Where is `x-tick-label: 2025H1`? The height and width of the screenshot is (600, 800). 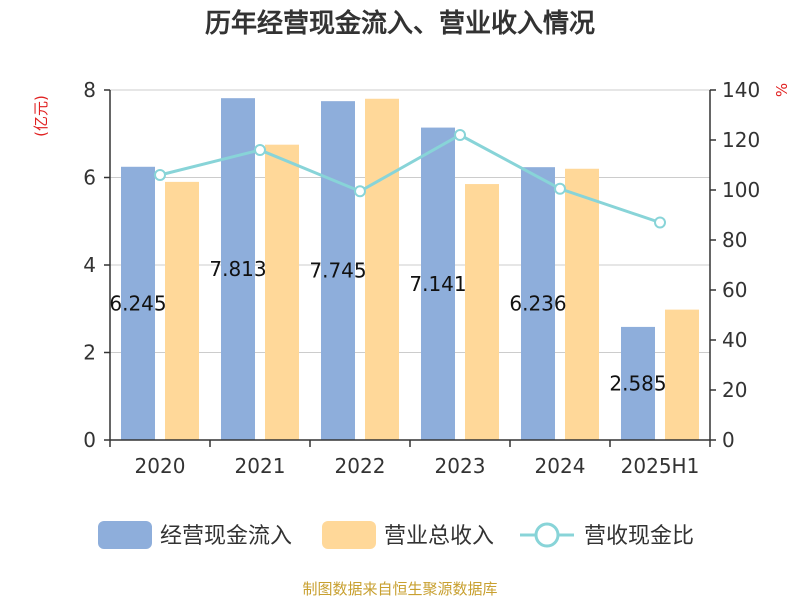
x-tick-label: 2025H1 is located at coordinates (660, 466).